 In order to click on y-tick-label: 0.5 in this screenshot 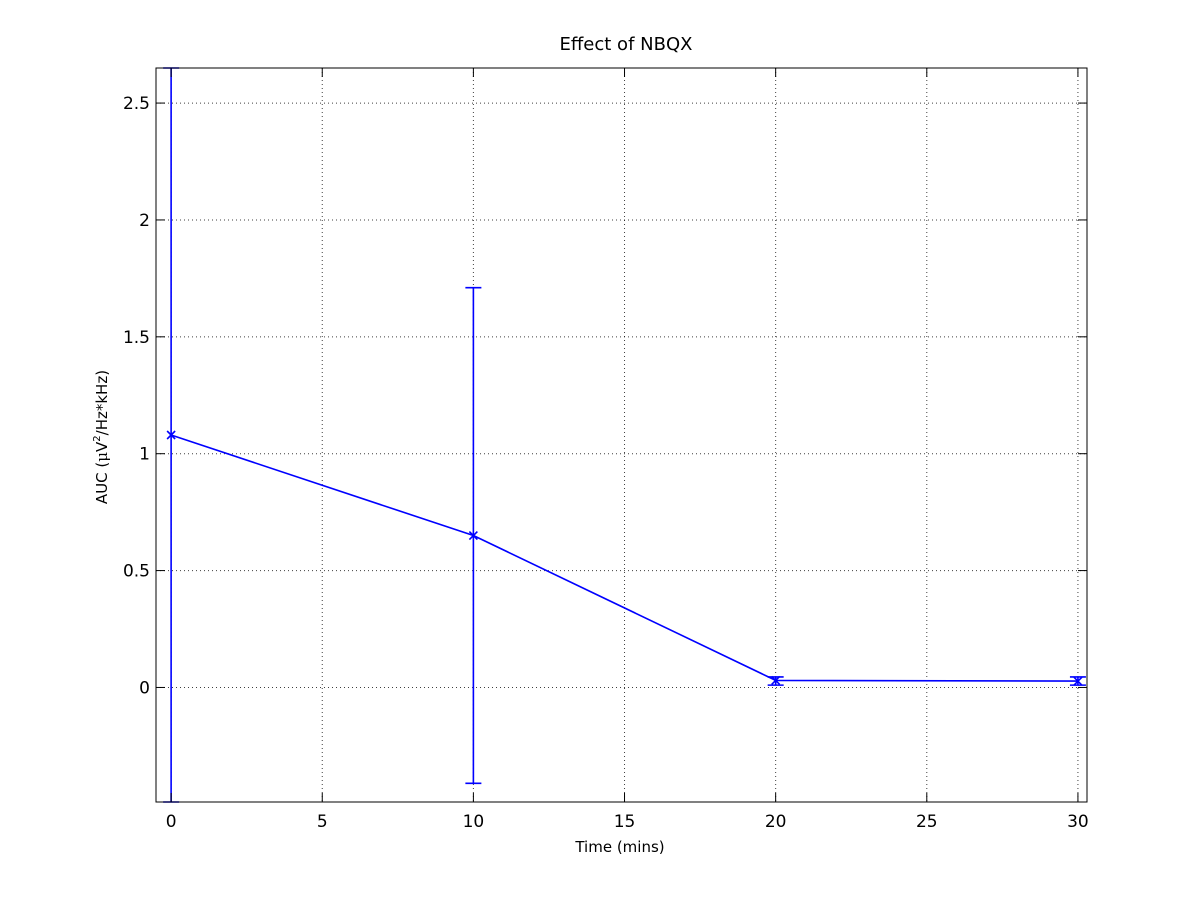, I will do `click(136, 572)`.